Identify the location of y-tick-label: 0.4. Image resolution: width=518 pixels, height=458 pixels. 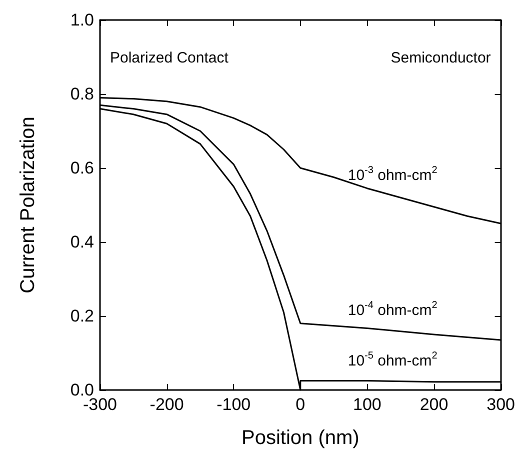
(82, 242).